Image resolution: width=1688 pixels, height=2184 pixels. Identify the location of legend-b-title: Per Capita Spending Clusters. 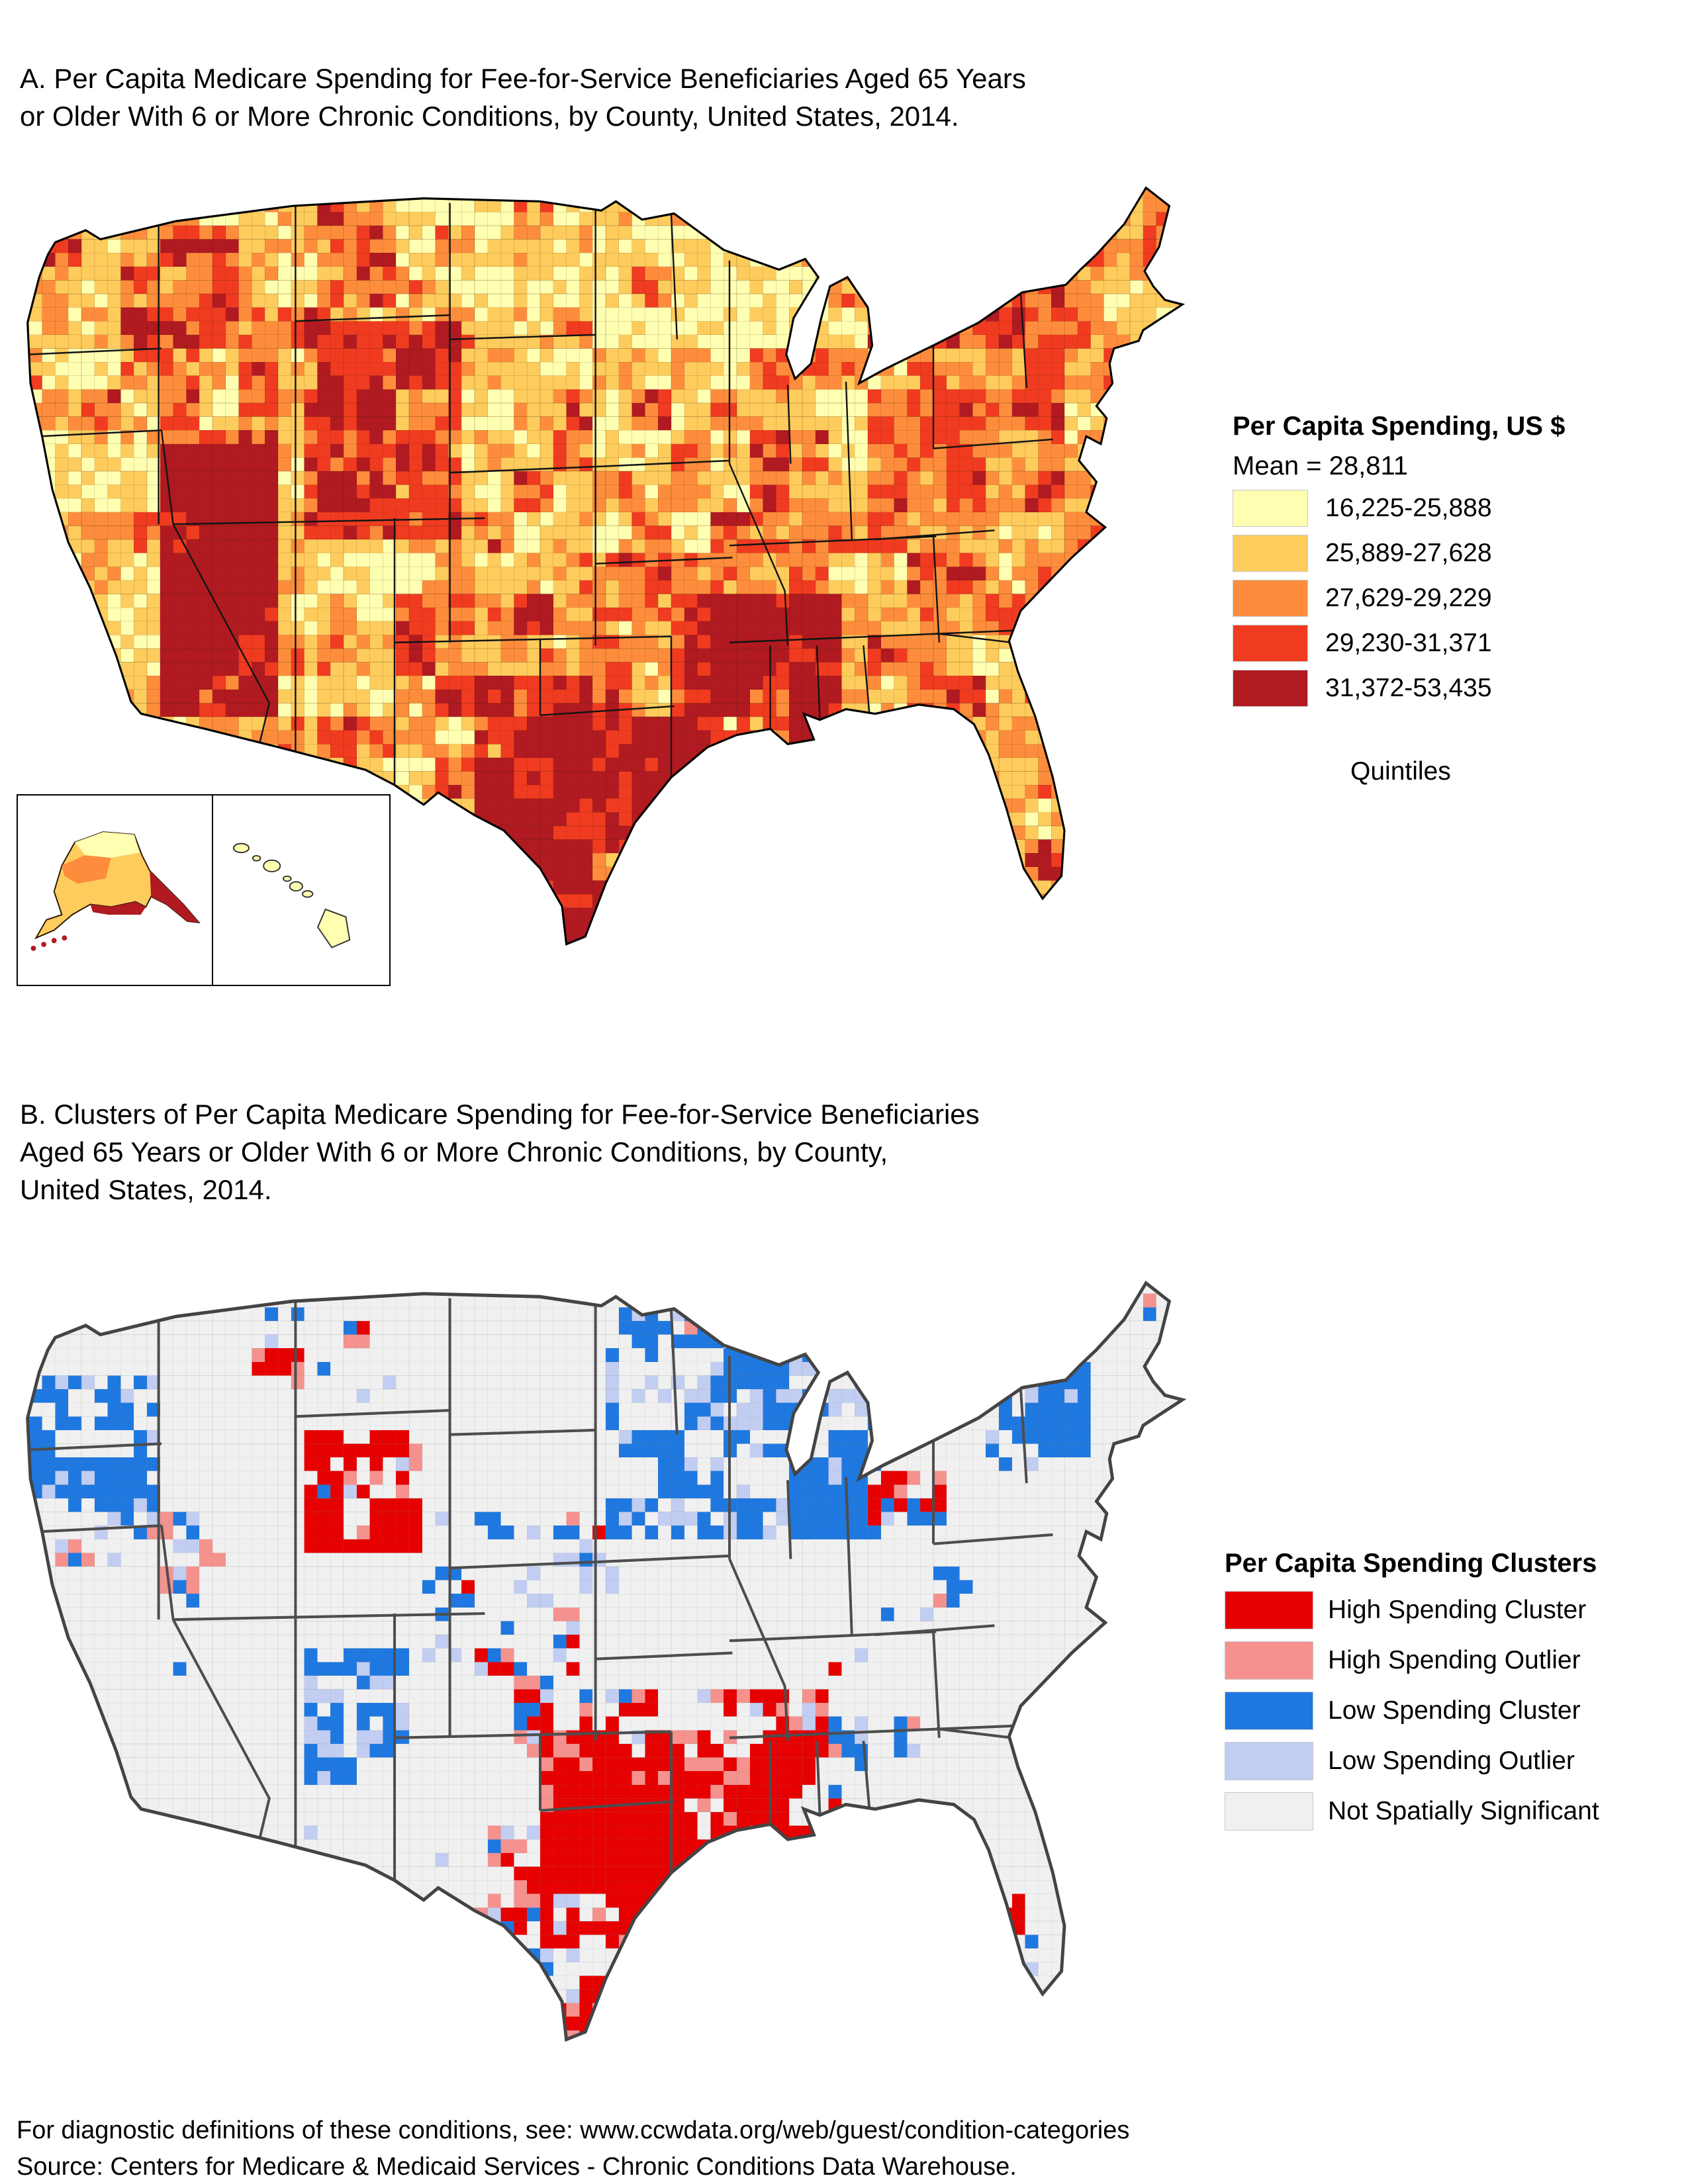
(1411, 1564).